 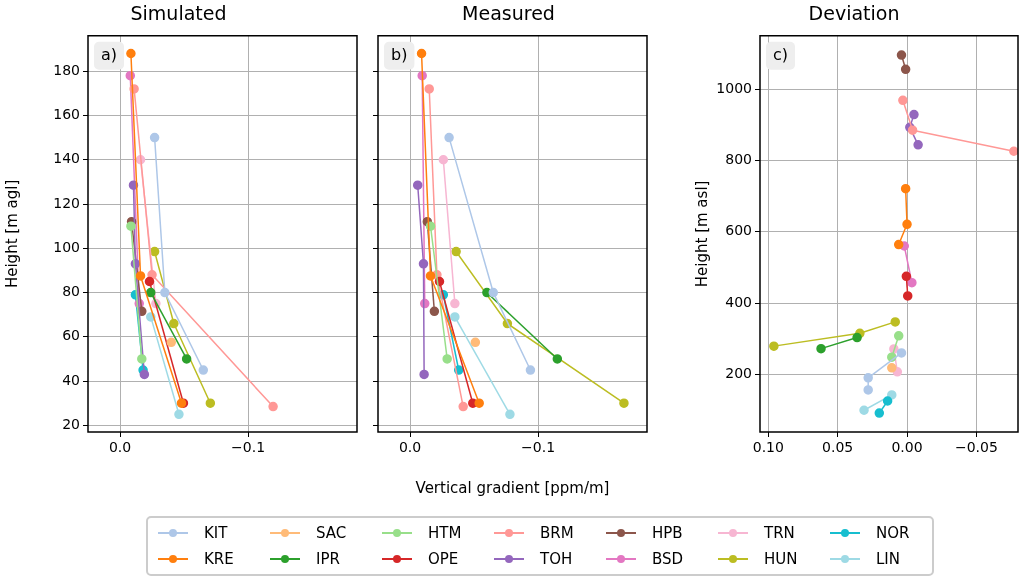 What do you see at coordinates (66, 202) in the screenshot?
I see `y-tick-label: 120` at bounding box center [66, 202].